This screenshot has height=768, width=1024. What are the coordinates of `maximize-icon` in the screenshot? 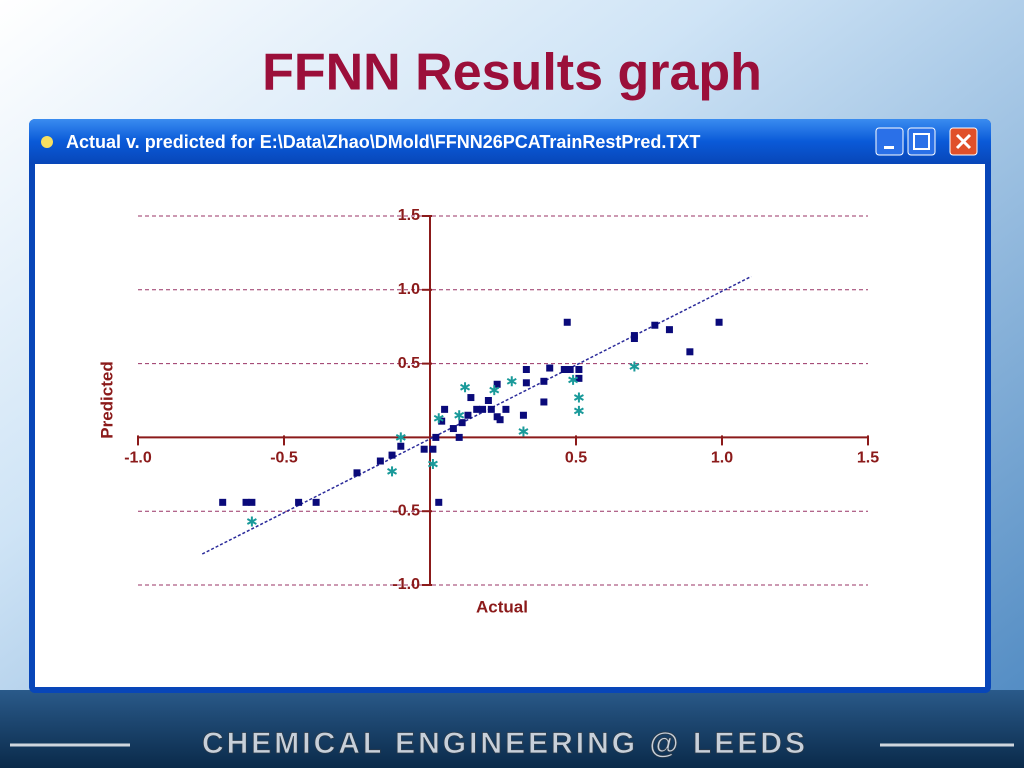 It's located at (921, 141).